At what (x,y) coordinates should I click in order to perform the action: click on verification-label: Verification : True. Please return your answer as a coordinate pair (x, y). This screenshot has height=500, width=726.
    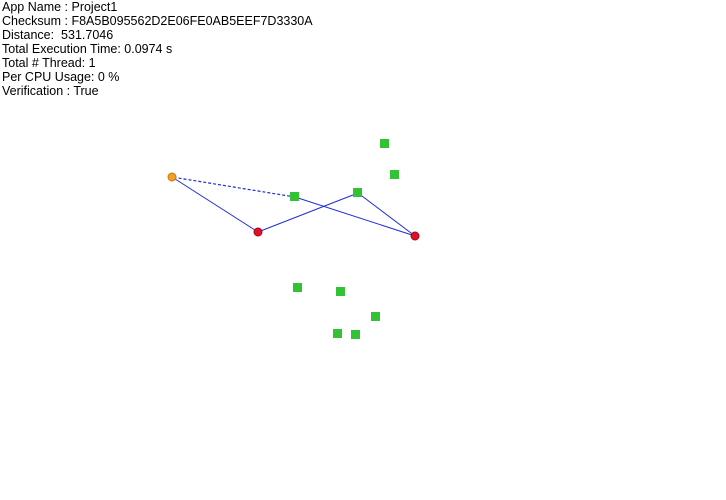
    Looking at the image, I should click on (50, 91).